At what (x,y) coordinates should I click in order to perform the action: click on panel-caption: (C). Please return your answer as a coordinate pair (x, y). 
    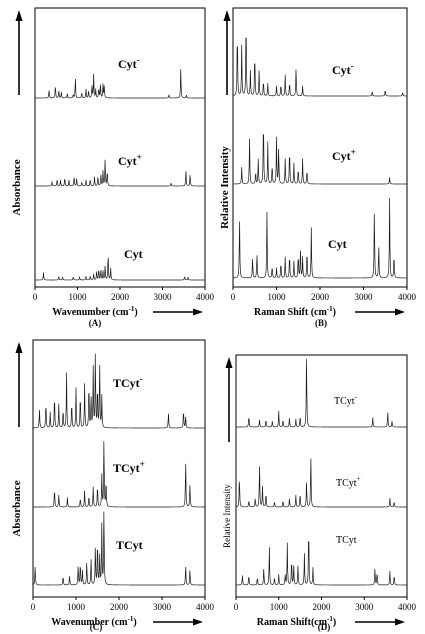
    Looking at the image, I should click on (96, 627).